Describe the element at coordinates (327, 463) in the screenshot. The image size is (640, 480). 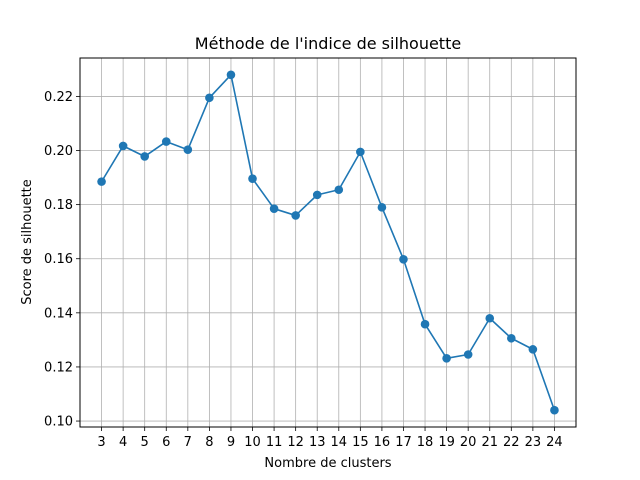
I see `x-axis-title: Nombre de clusters` at that location.